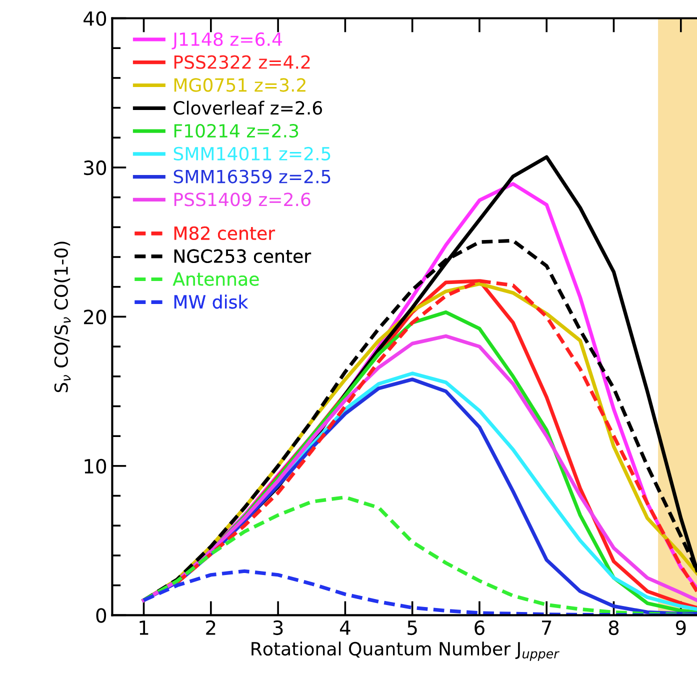 This screenshot has width=697, height=676. I want to click on y-tick-label: 30, so click(95, 168).